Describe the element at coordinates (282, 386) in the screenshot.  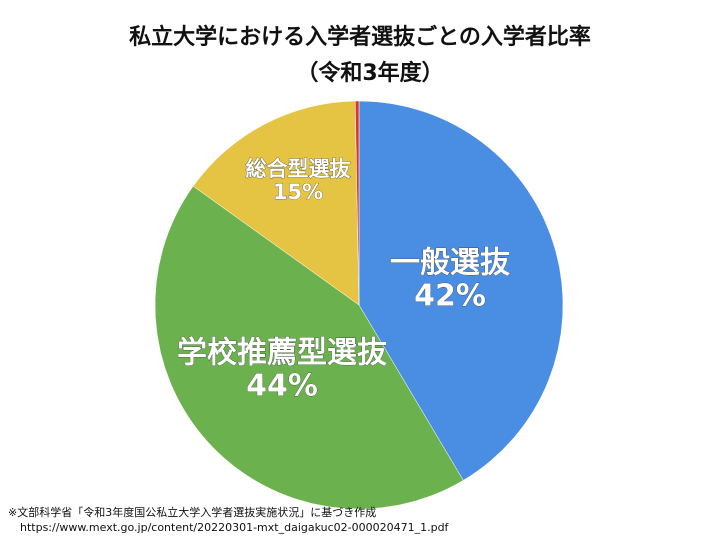
I see `value-label: 44%` at that location.